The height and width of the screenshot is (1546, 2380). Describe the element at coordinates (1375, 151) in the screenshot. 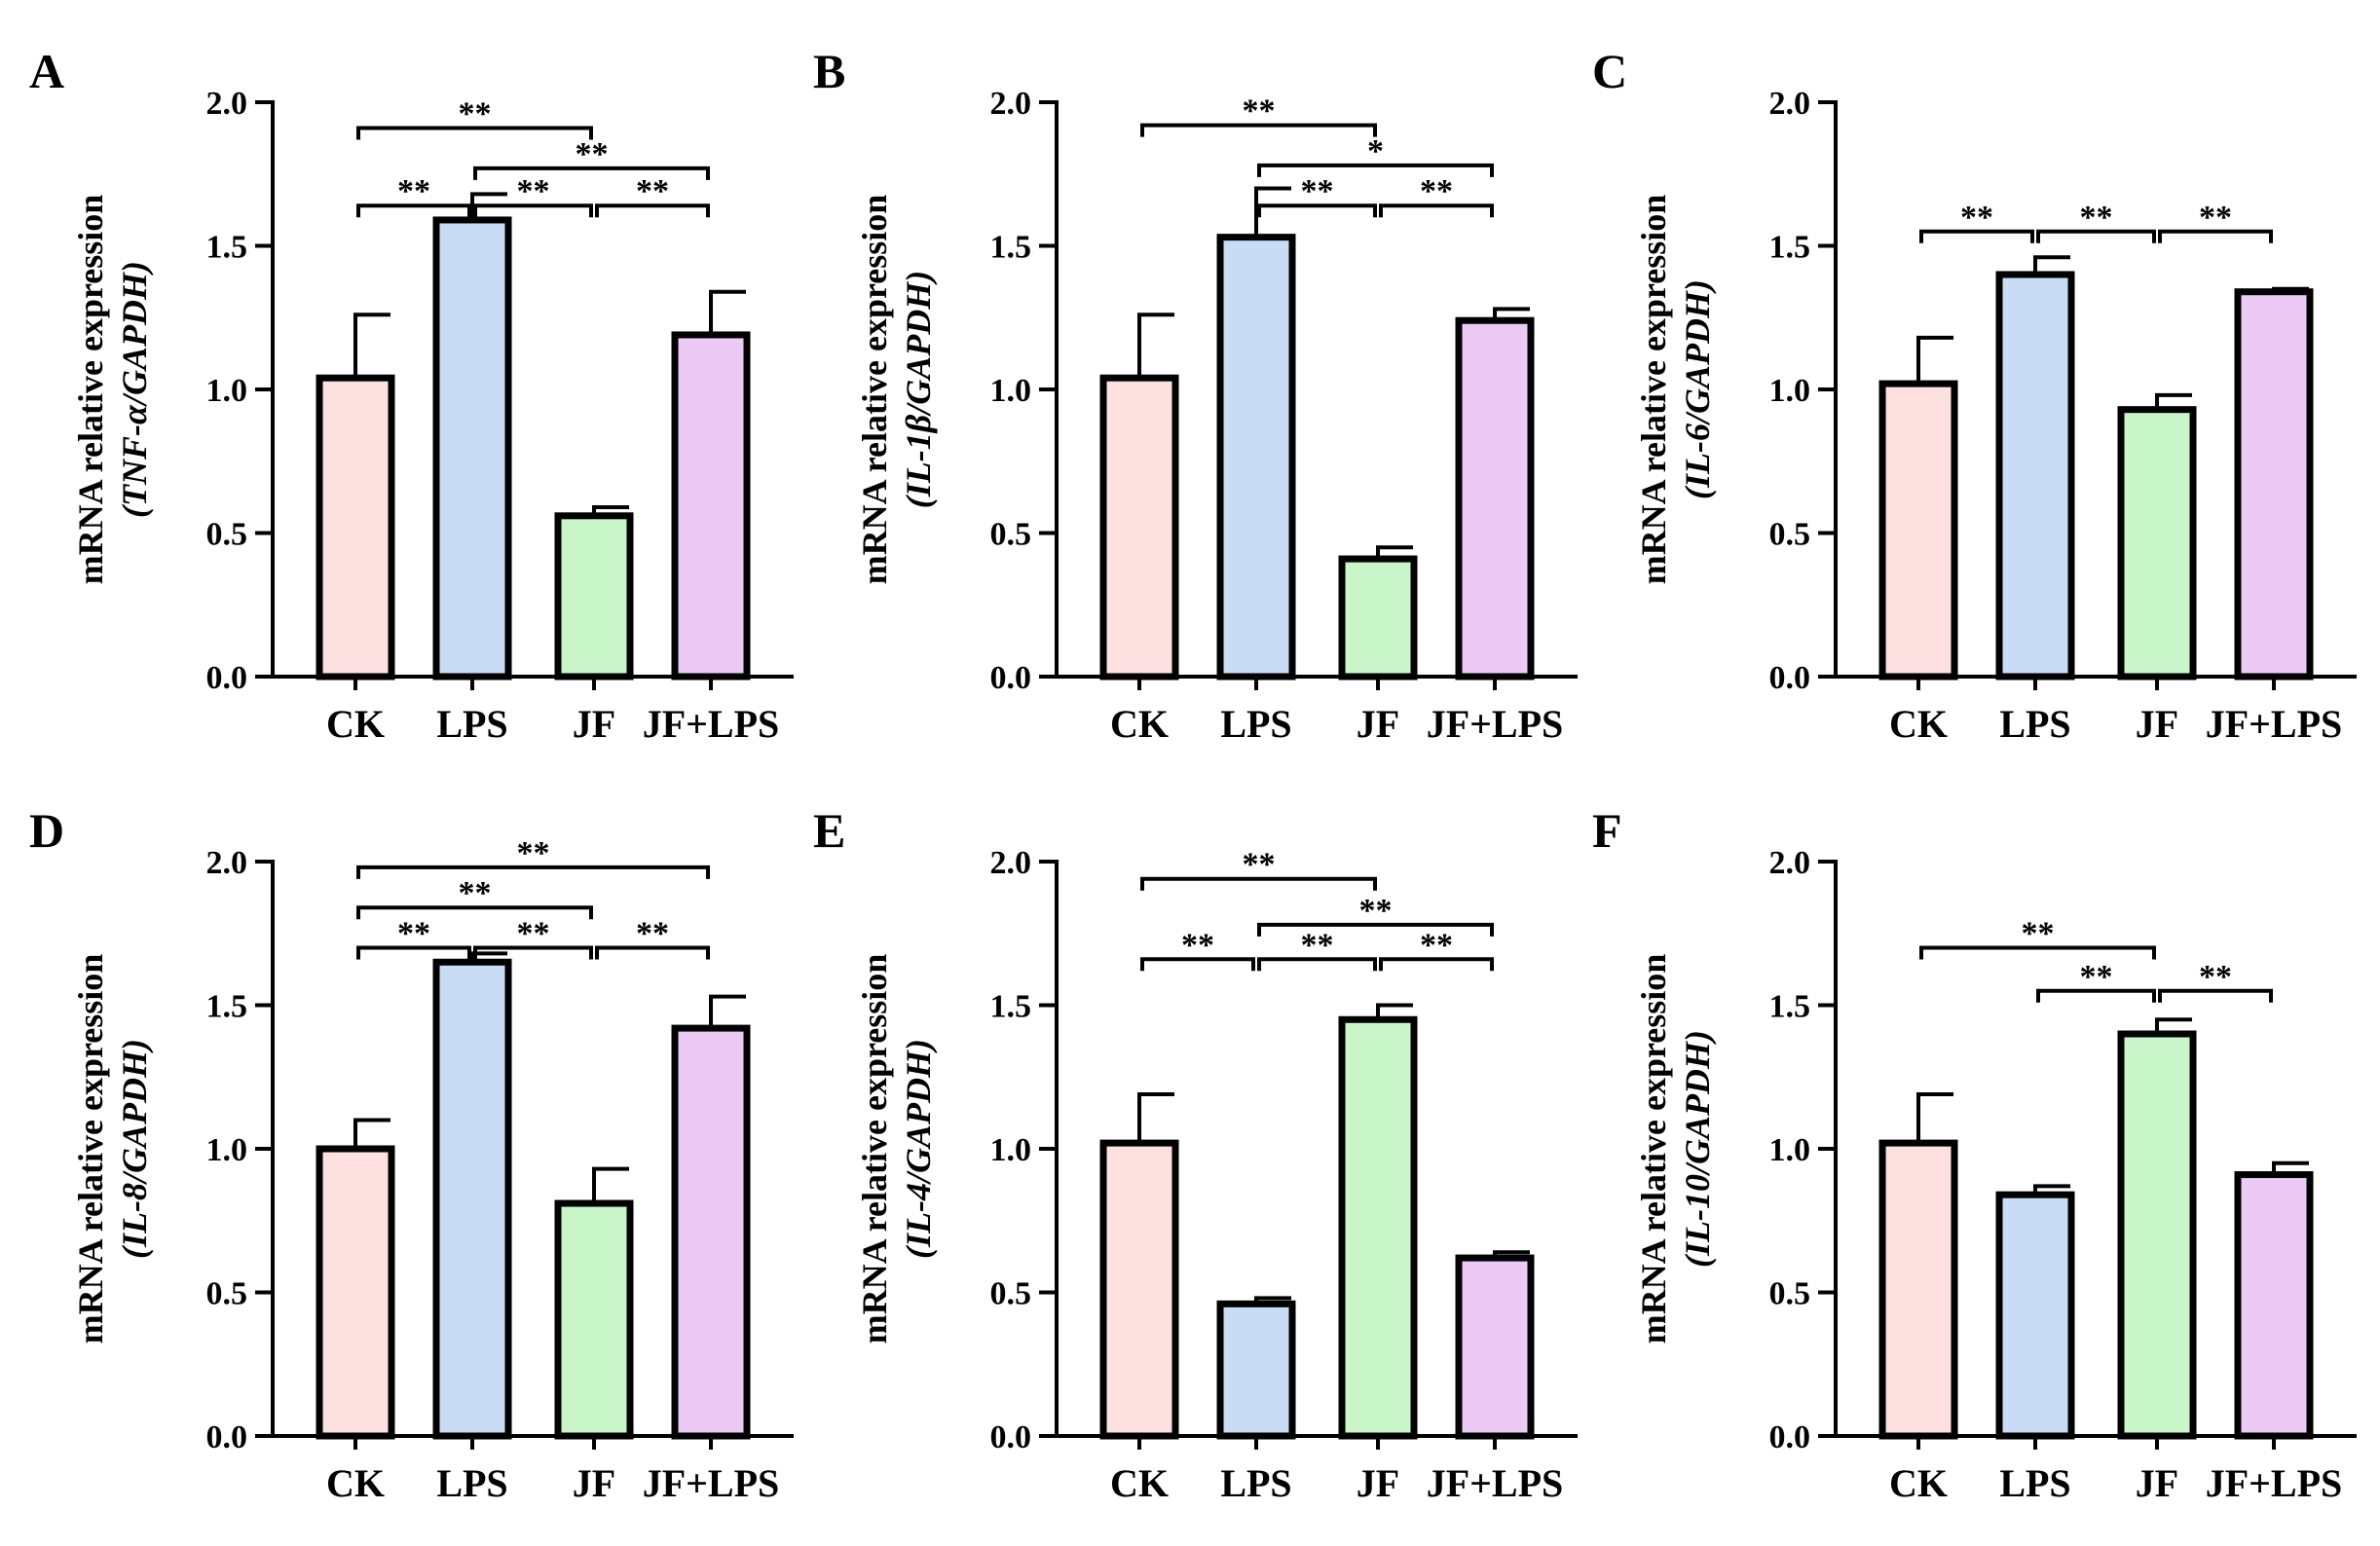

I see `significance-label: *` at that location.